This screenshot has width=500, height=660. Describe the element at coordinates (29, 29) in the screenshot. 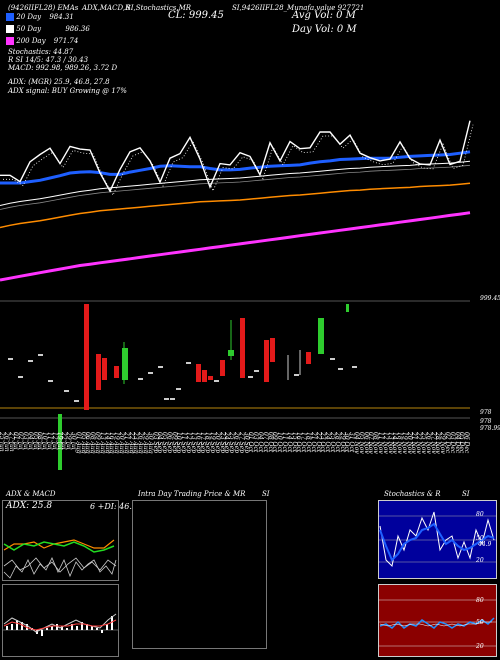

I see `legend-label: 50 Day` at that location.